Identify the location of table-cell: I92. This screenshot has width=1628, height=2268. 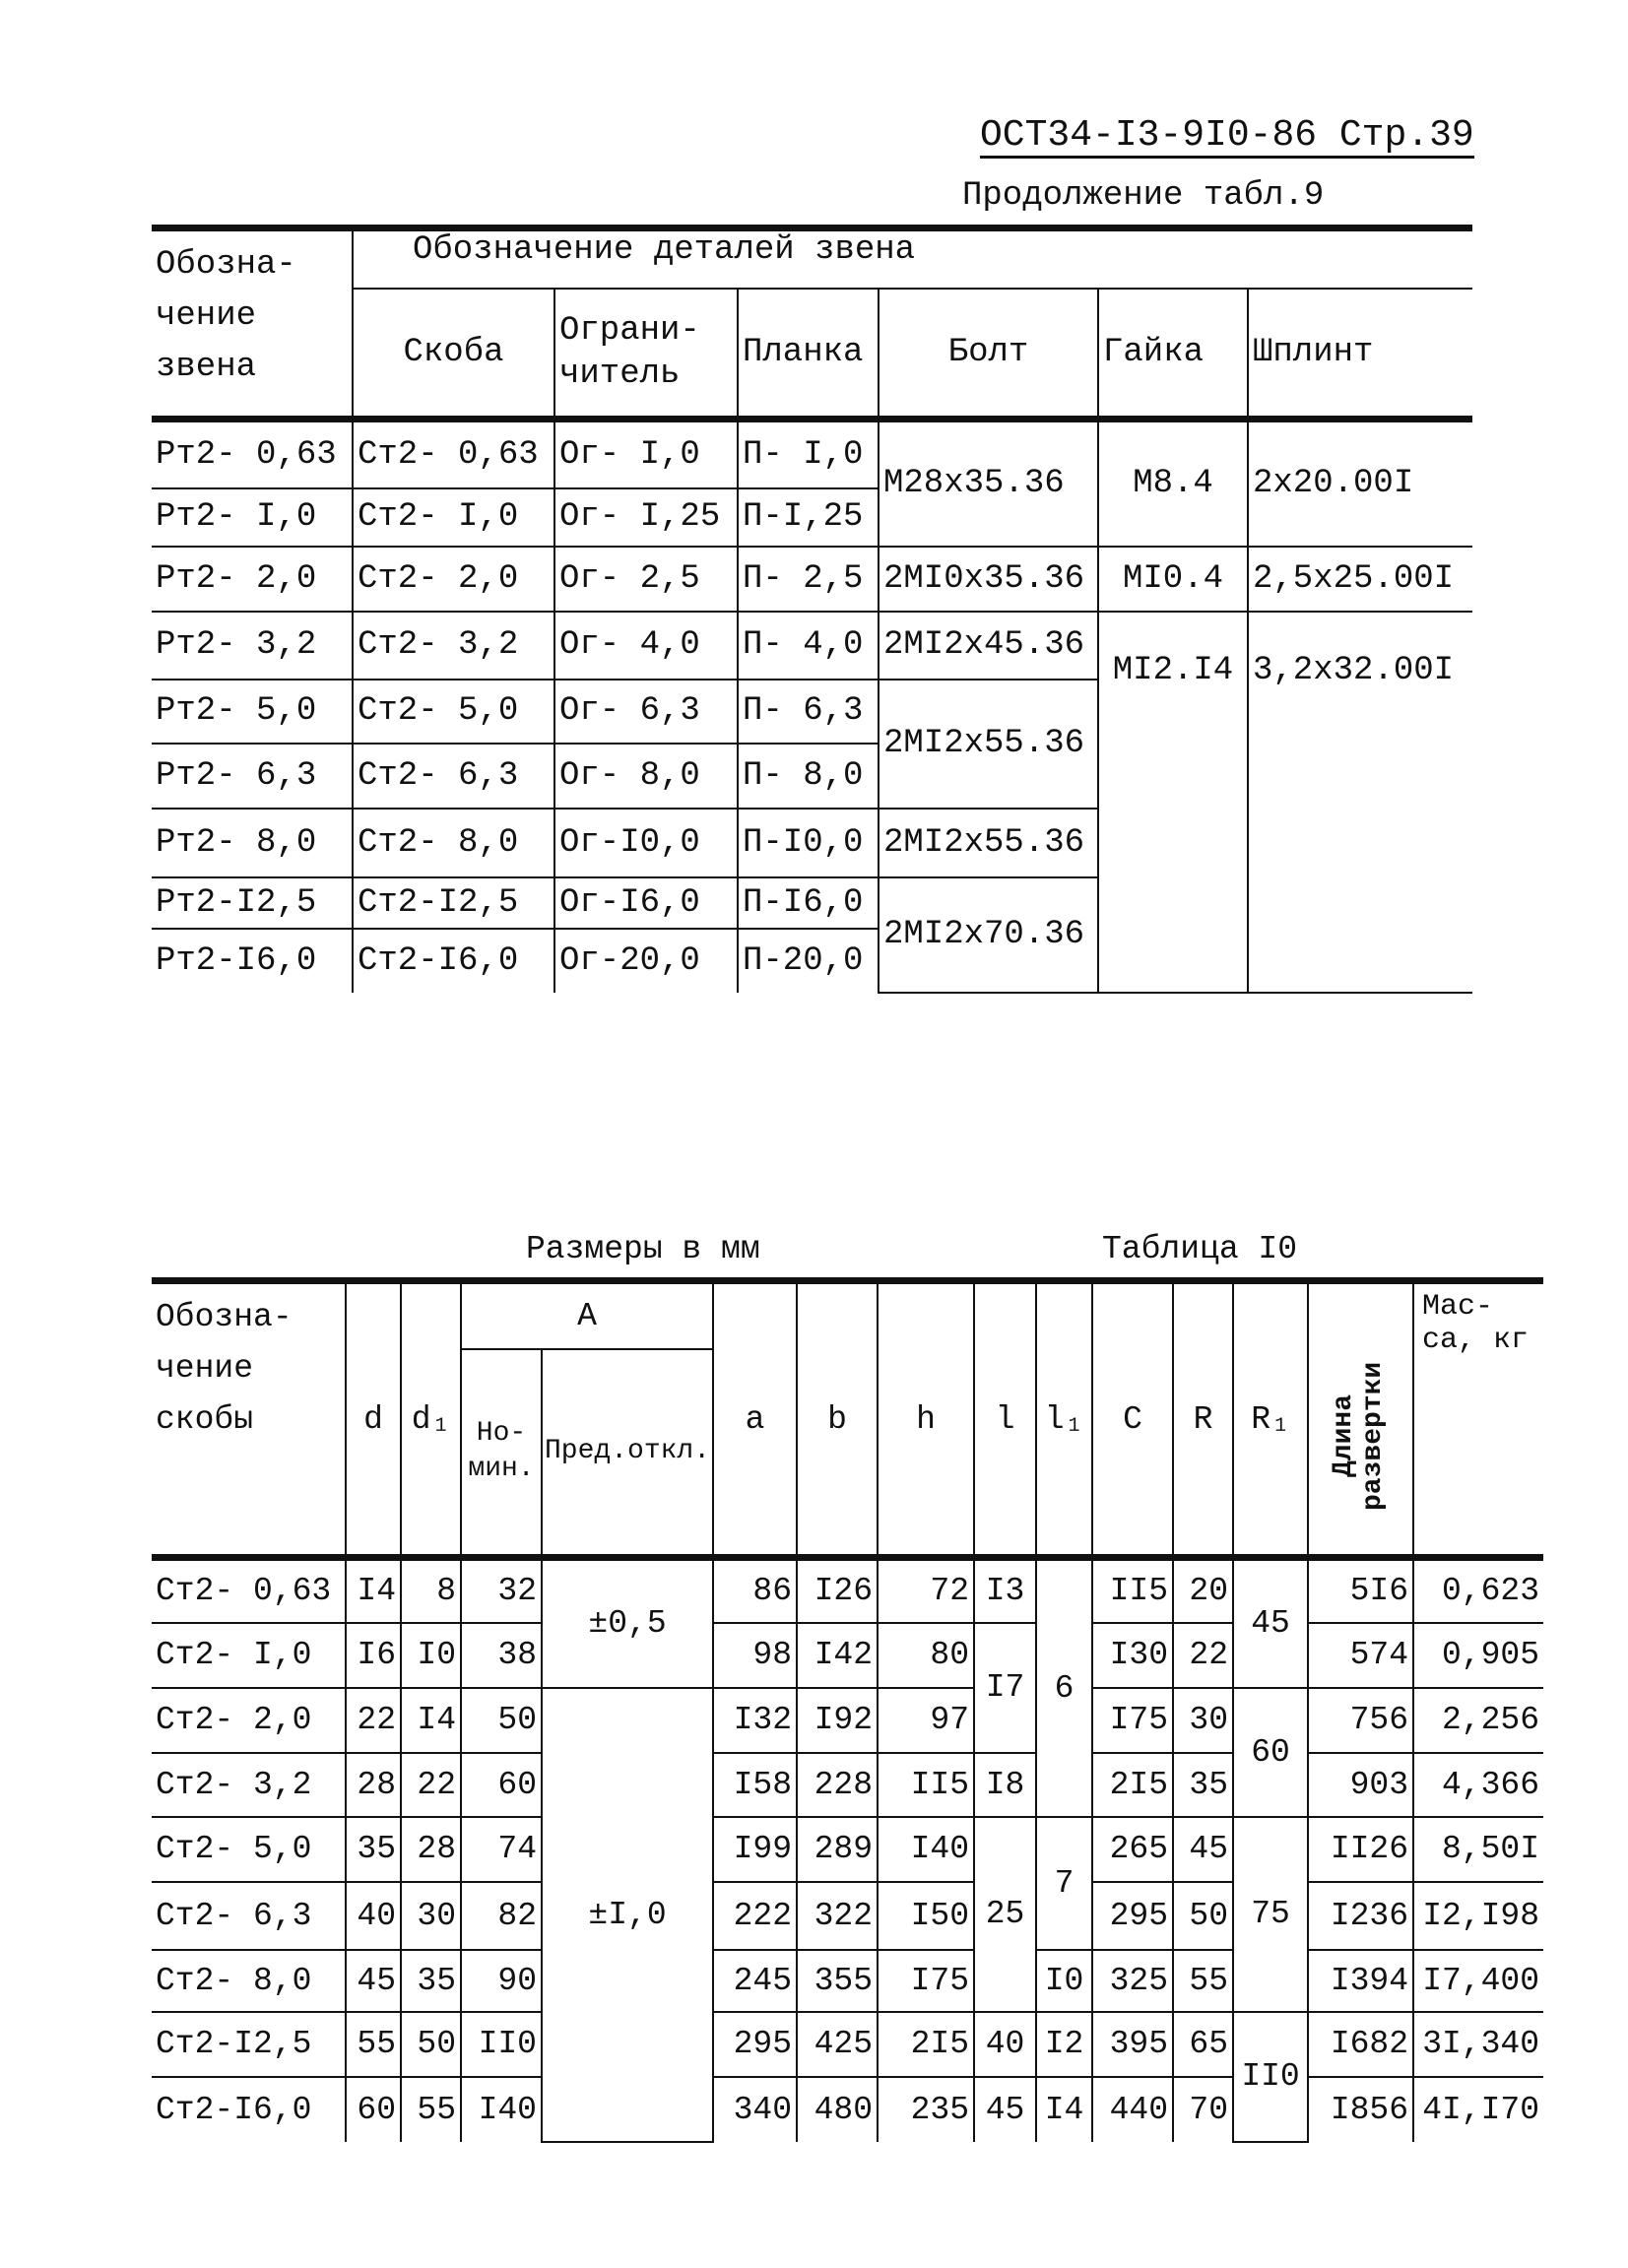
(837, 1720).